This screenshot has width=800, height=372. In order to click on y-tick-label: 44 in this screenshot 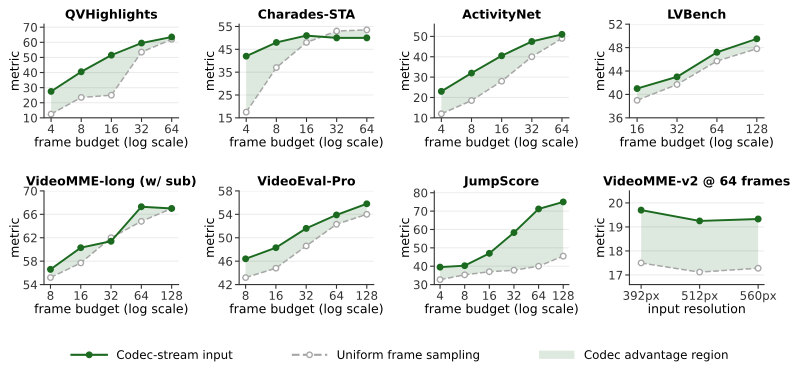, I will do `click(615, 71)`.